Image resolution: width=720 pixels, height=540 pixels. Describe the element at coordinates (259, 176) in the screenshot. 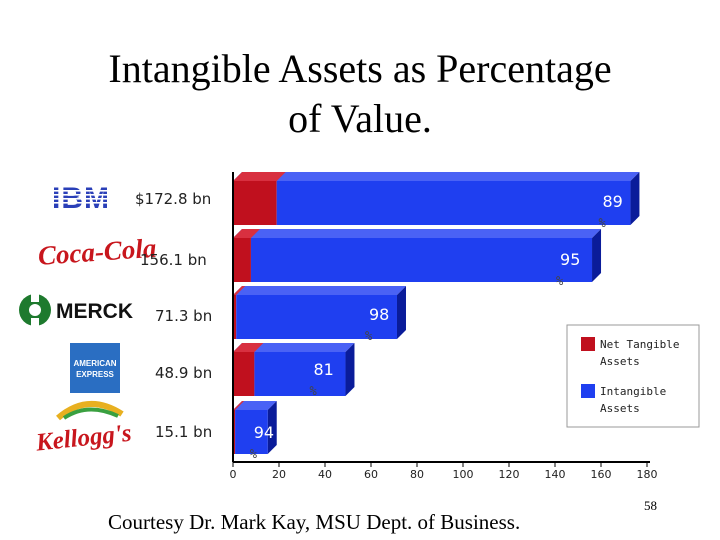

I see `bar-top-tangible-ibm` at that location.